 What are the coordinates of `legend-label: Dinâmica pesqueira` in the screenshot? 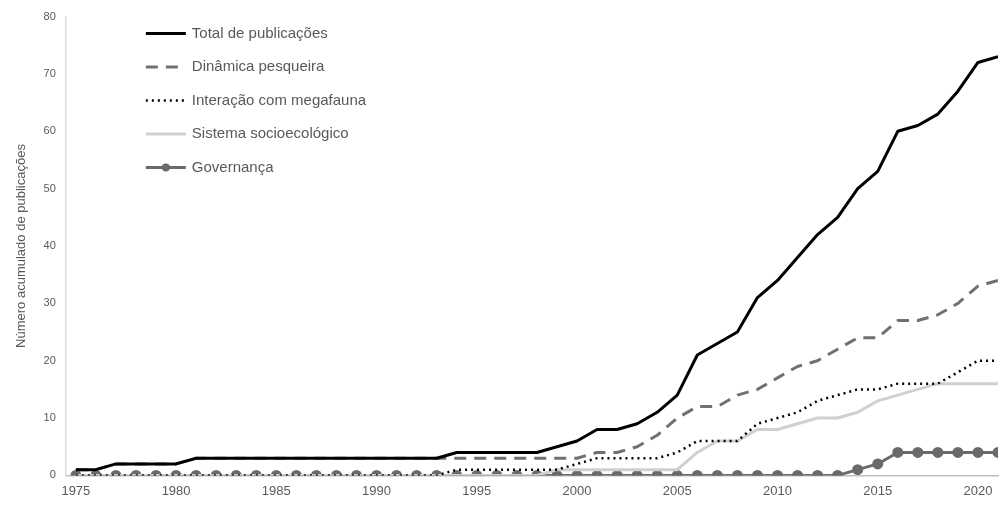 It's located at (258, 66).